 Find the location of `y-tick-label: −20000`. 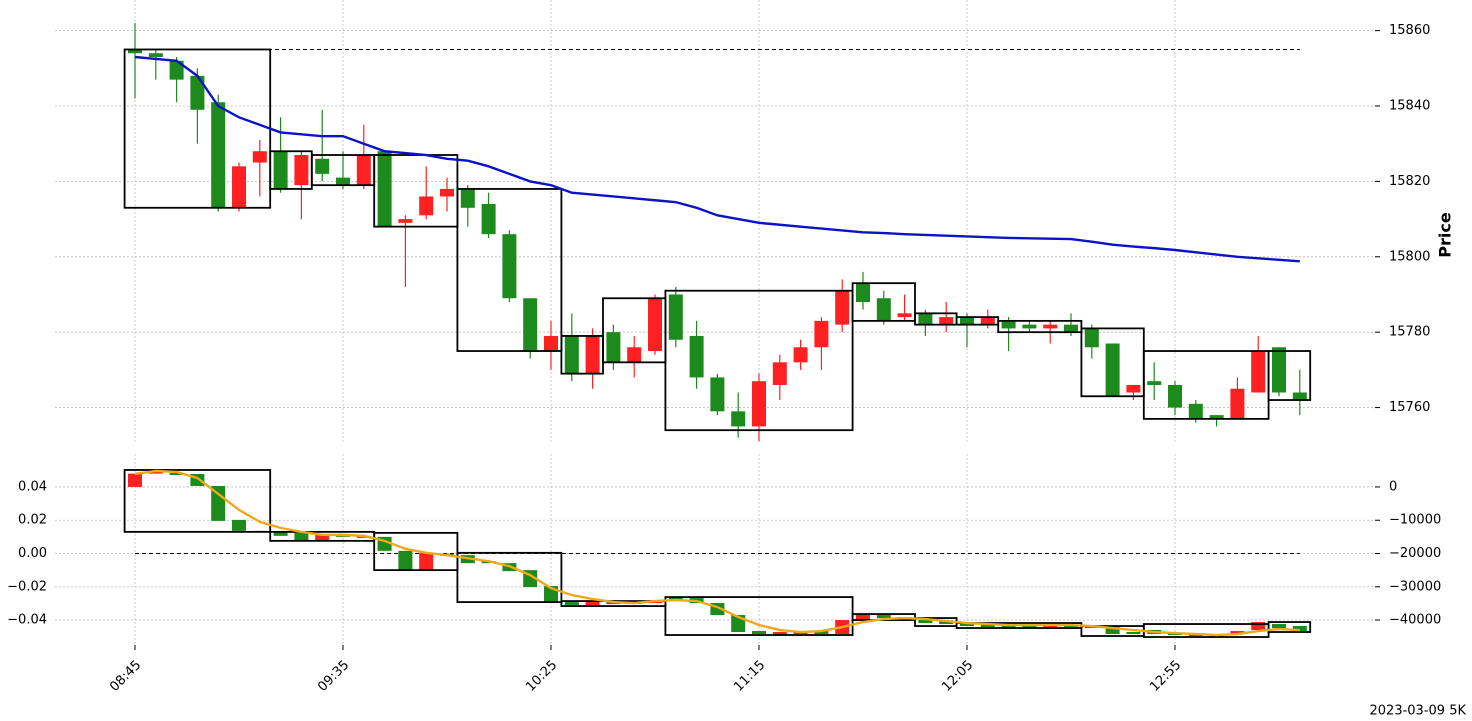

y-tick-label: −20000 is located at coordinates (1415, 553).